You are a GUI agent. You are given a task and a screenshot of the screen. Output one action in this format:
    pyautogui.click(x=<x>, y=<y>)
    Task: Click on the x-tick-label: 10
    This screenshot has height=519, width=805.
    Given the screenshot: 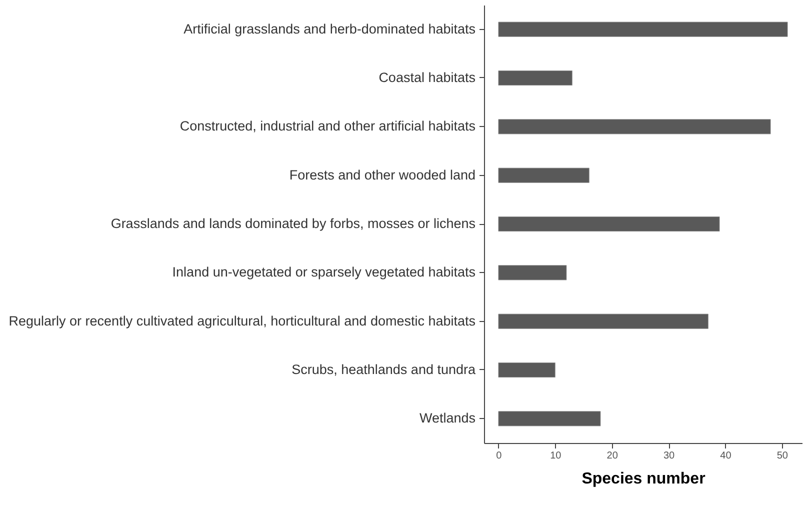 What is the action you would take?
    pyautogui.click(x=556, y=456)
    